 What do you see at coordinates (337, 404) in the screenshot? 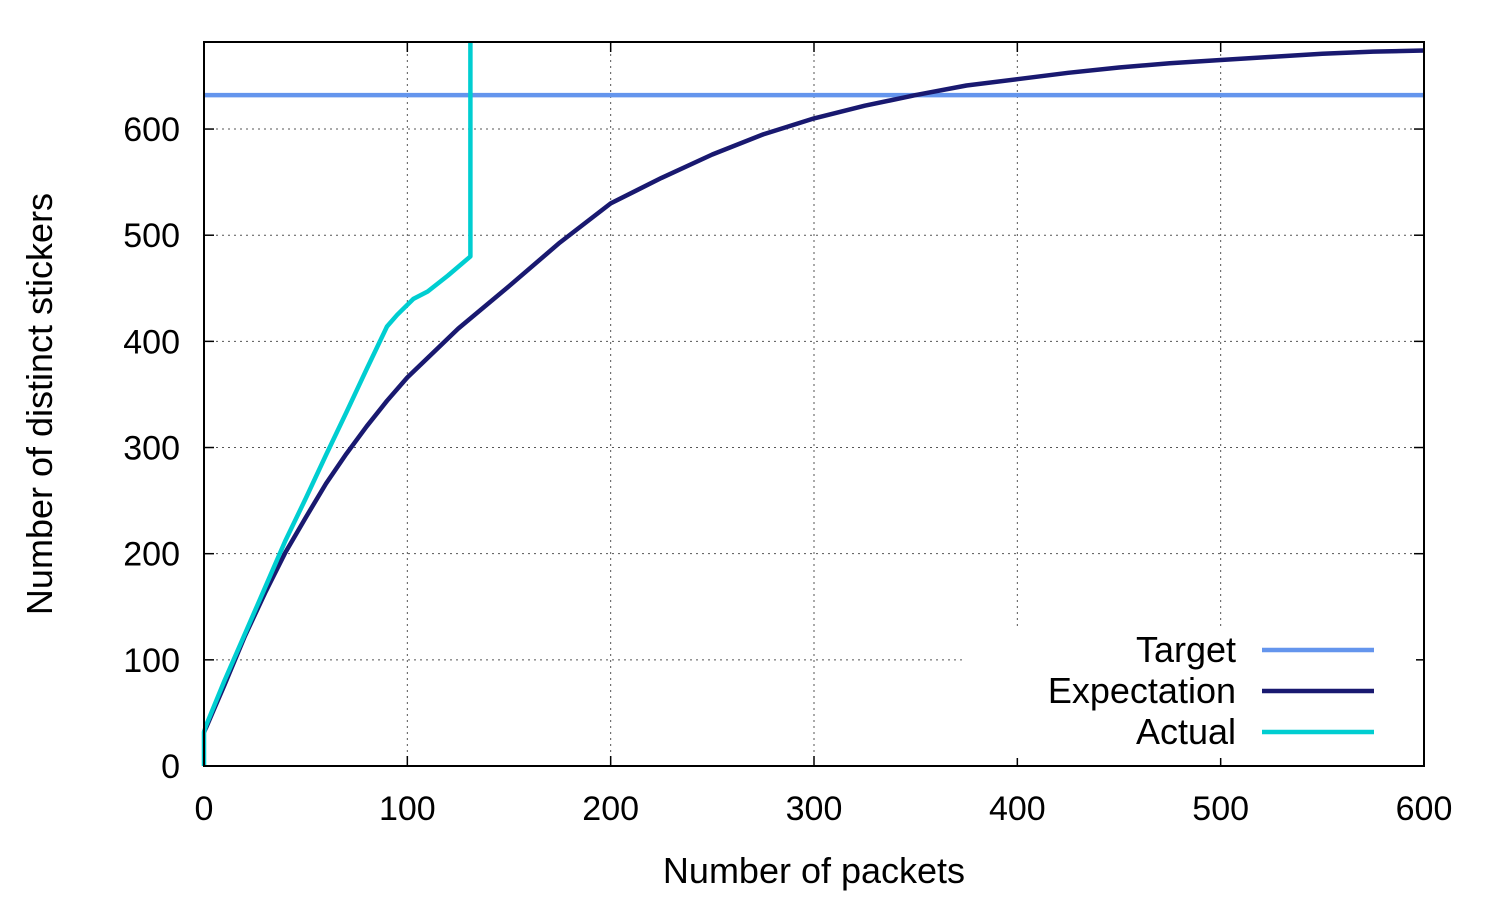
I see `series-line-actual` at bounding box center [337, 404].